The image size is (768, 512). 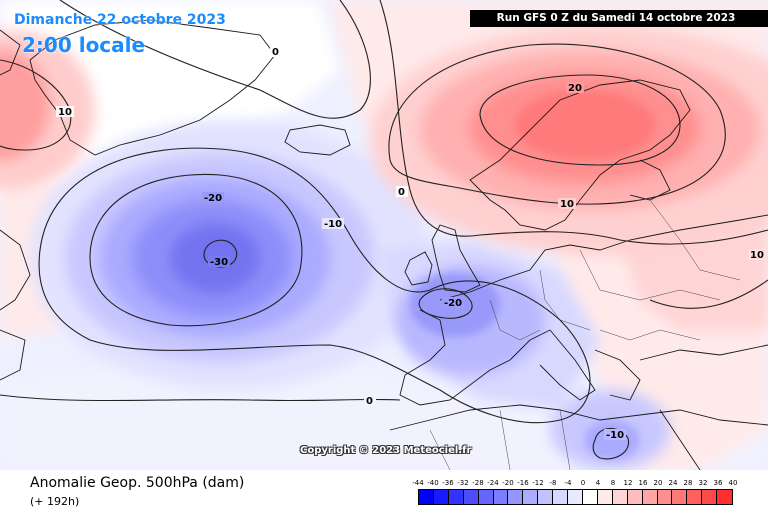 I want to click on north-europe-coast, so click(x=603, y=257).